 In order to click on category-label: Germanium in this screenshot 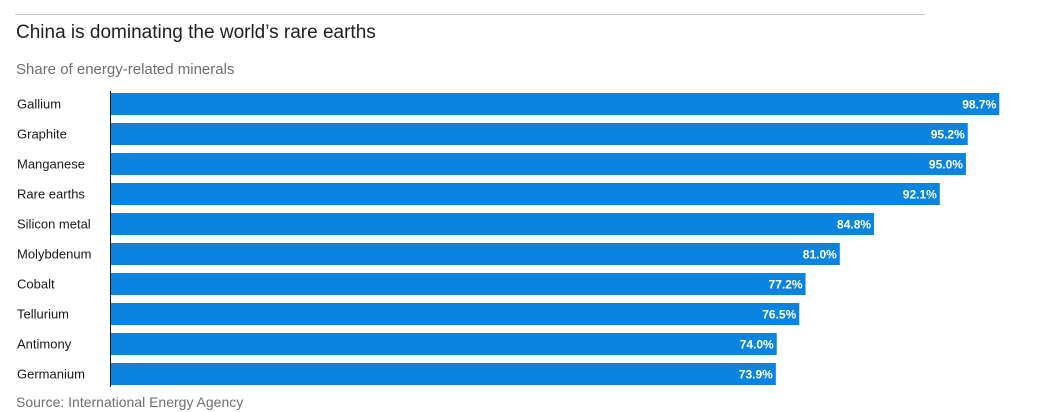, I will do `click(51, 374)`.